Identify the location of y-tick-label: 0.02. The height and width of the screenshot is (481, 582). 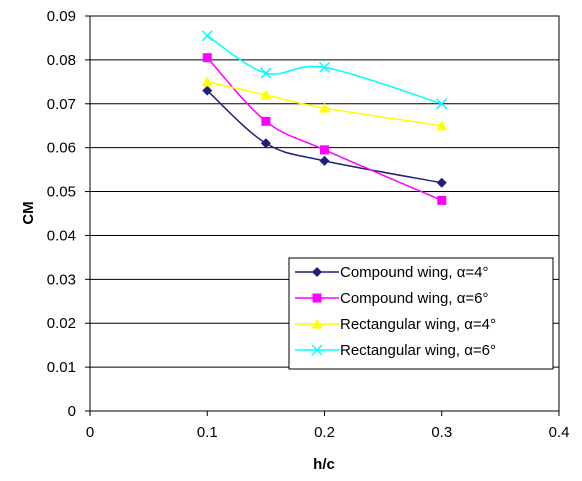
(61, 323).